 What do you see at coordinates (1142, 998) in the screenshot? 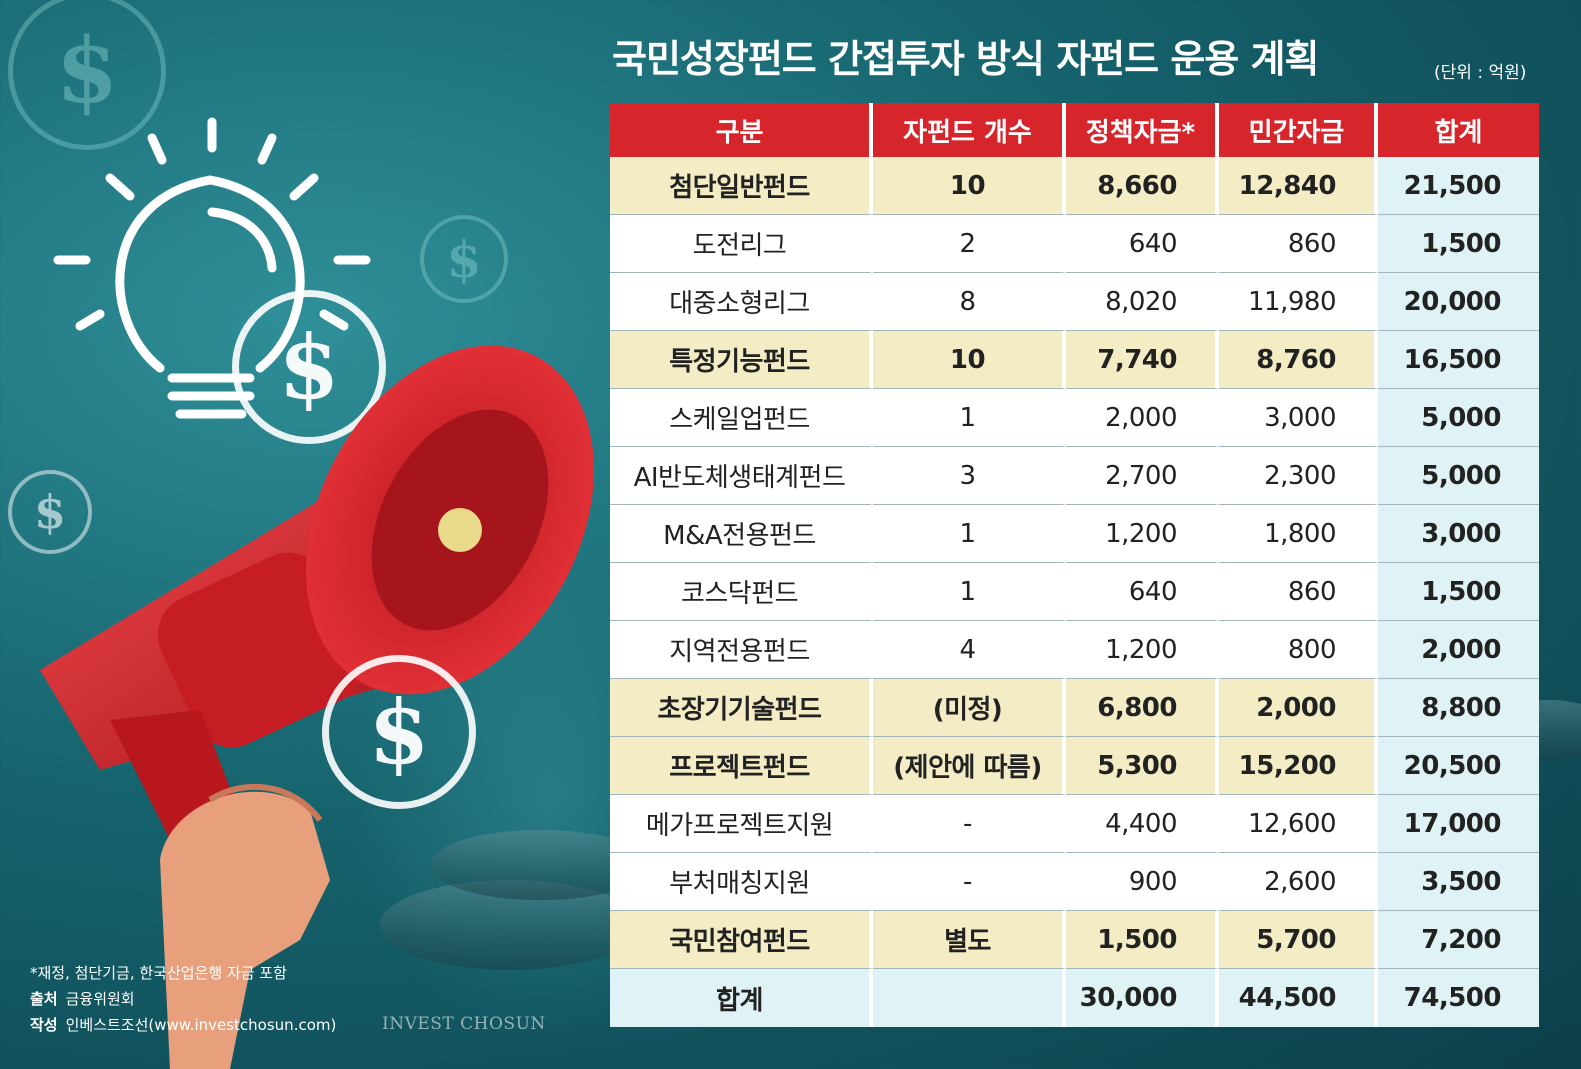
I see `cell-policy: 30,000` at bounding box center [1142, 998].